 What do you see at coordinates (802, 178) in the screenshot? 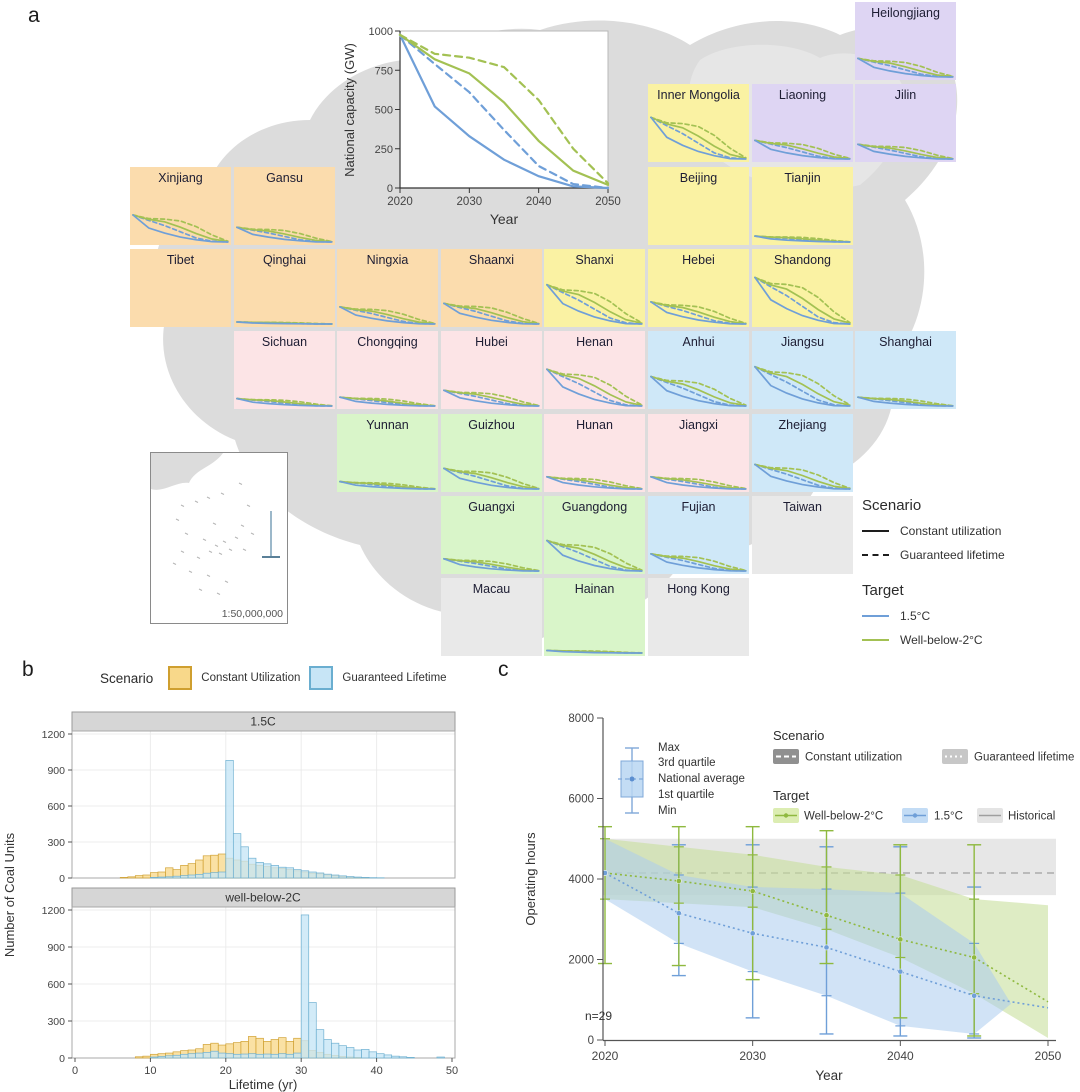
I see `province-label: Tianjin` at bounding box center [802, 178].